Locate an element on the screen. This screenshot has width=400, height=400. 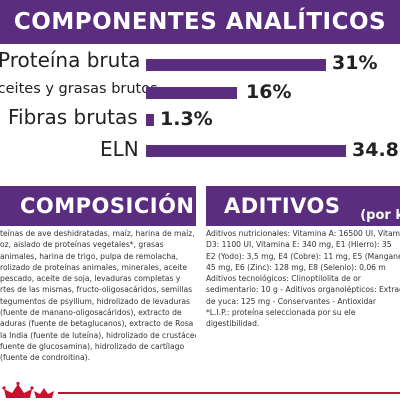
aditivos-line: digestibilidad. is located at coordinates (233, 324).